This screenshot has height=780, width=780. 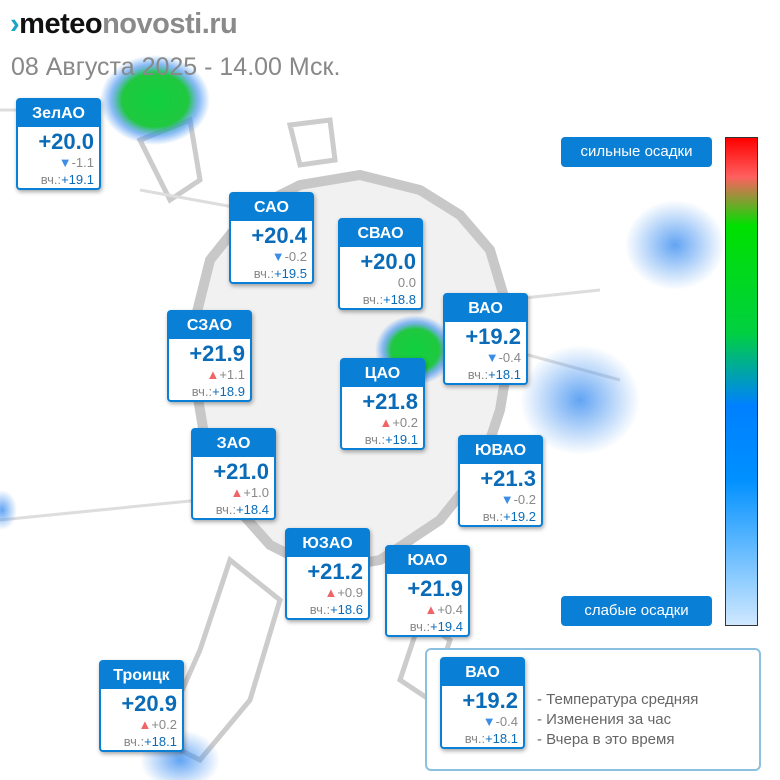 What do you see at coordinates (209, 325) in the screenshot?
I see `district-name: СЗАО` at bounding box center [209, 325].